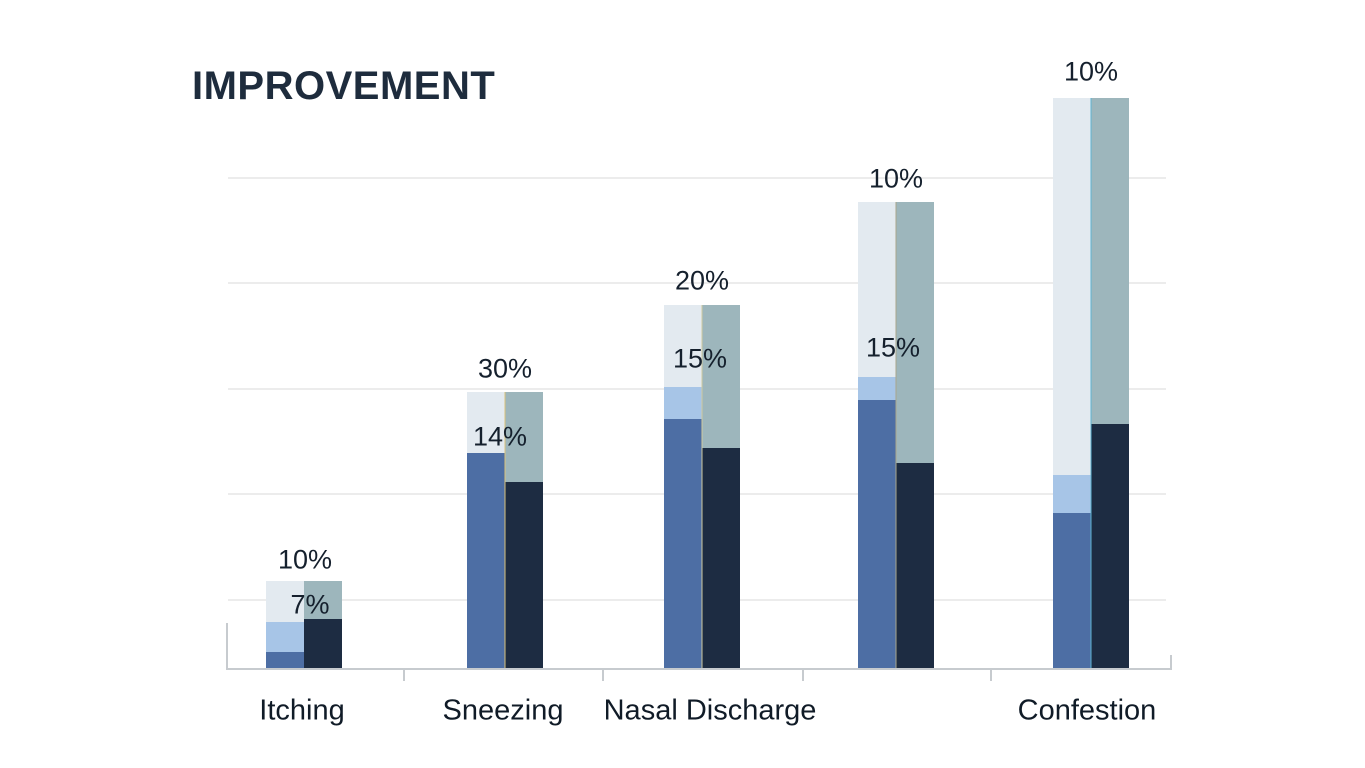 The height and width of the screenshot is (768, 1365). Describe the element at coordinates (310, 604) in the screenshot. I see `value-label: 7%` at that location.